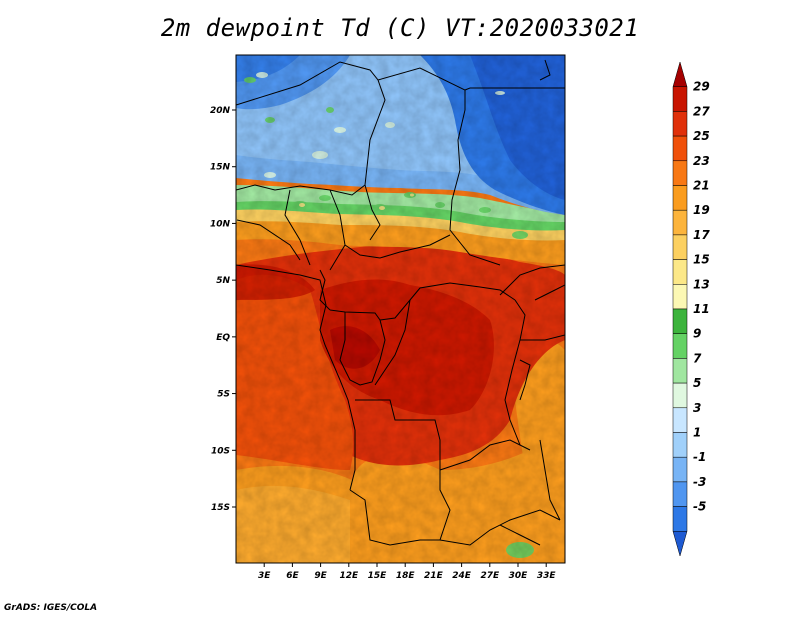 This screenshot has width=800, height=618. Describe the element at coordinates (400, 28) in the screenshot. I see `chart-title: 2m dewpoint Td (C) VT:2020033021` at that location.